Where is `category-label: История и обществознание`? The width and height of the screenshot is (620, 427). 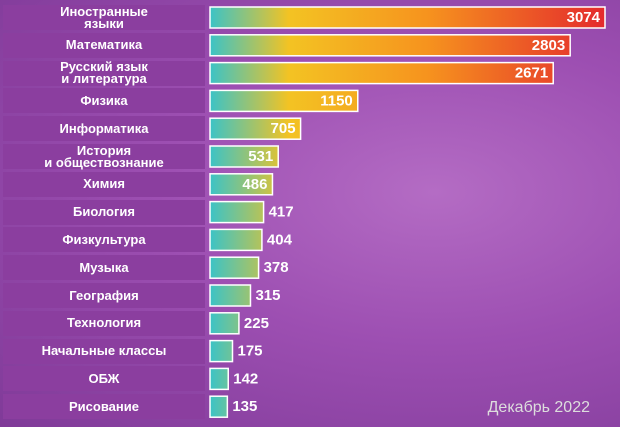
category-label: История и обществознание is located at coordinates (104, 156).